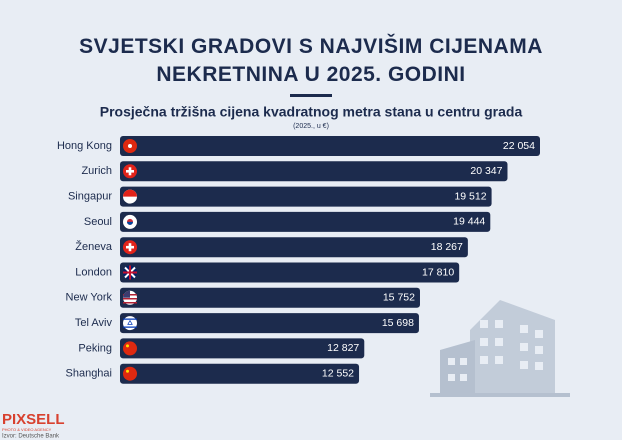  I want to click on building-icon, so click(500, 348).